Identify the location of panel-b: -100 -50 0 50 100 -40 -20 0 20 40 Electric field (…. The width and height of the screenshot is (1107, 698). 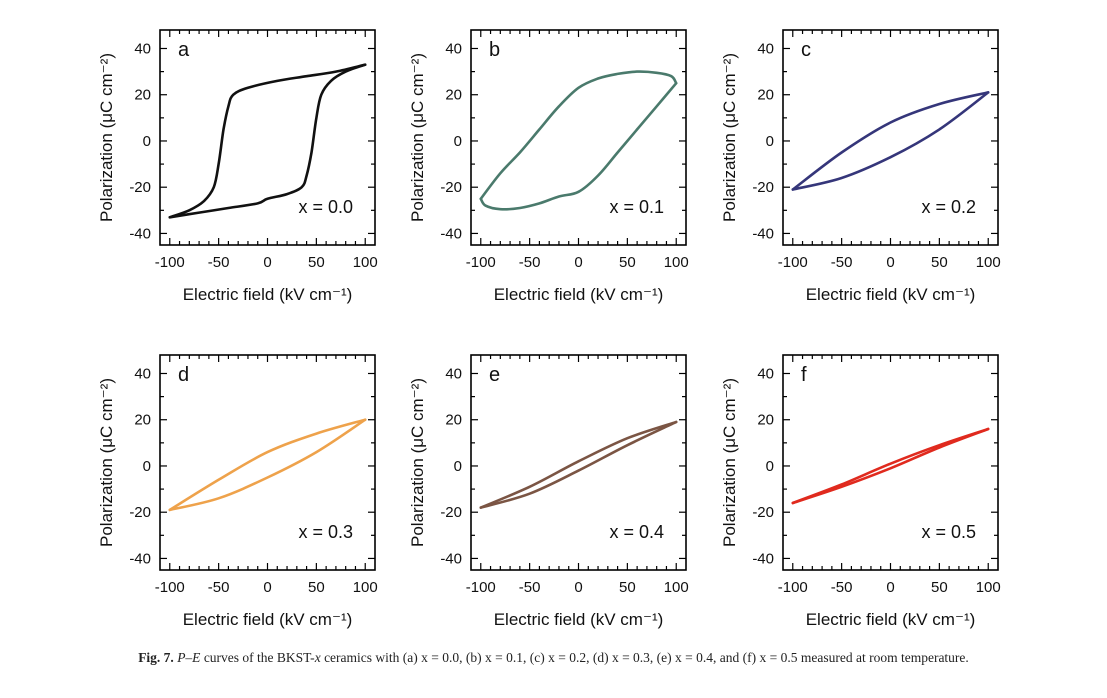
(548, 166).